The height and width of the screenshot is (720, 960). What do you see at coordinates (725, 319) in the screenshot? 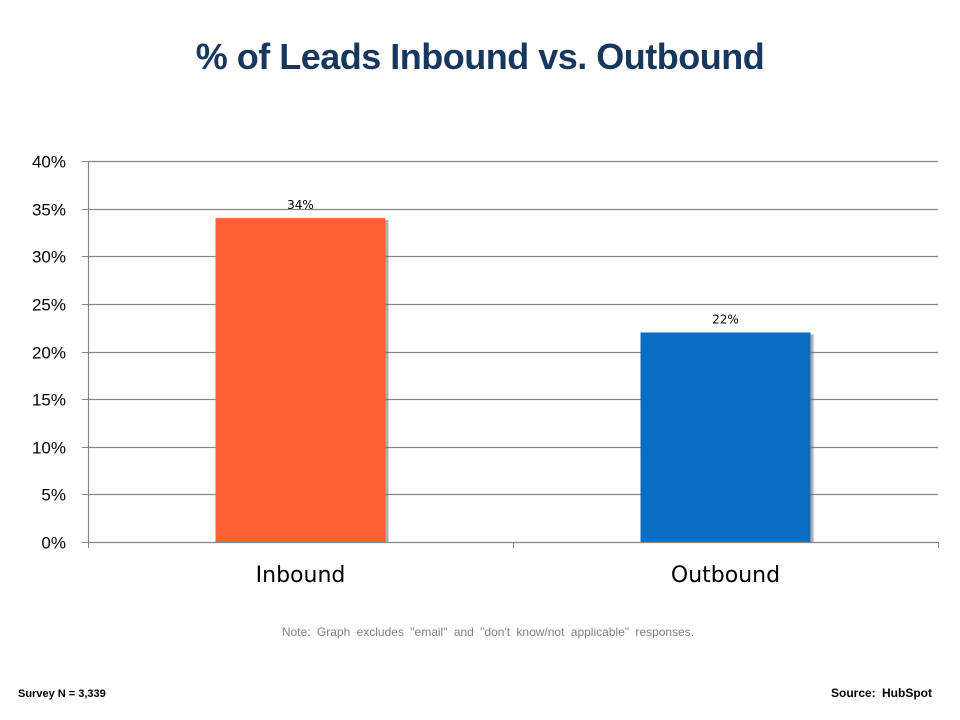
I see `data-label: 22%` at bounding box center [725, 319].